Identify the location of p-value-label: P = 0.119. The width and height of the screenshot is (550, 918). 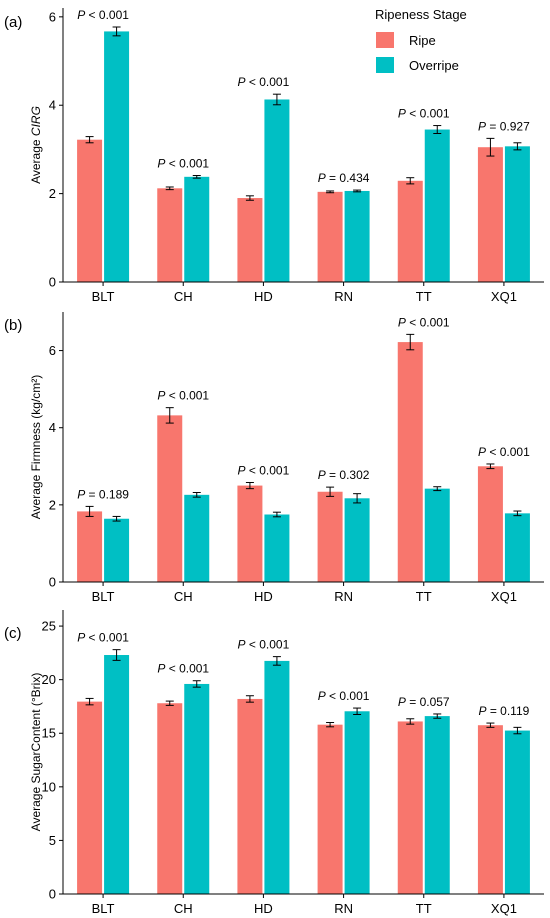
(503, 711).